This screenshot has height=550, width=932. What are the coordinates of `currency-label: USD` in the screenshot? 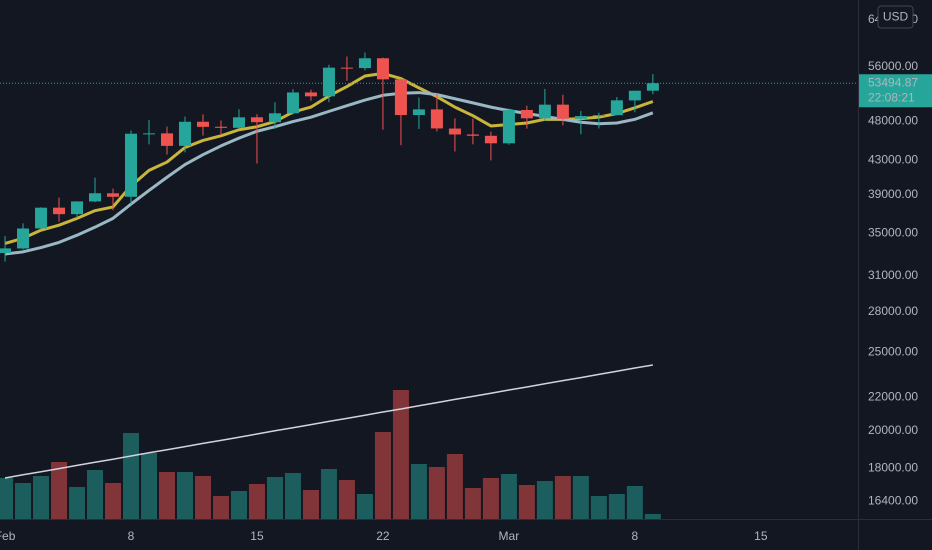 It's located at (896, 17).